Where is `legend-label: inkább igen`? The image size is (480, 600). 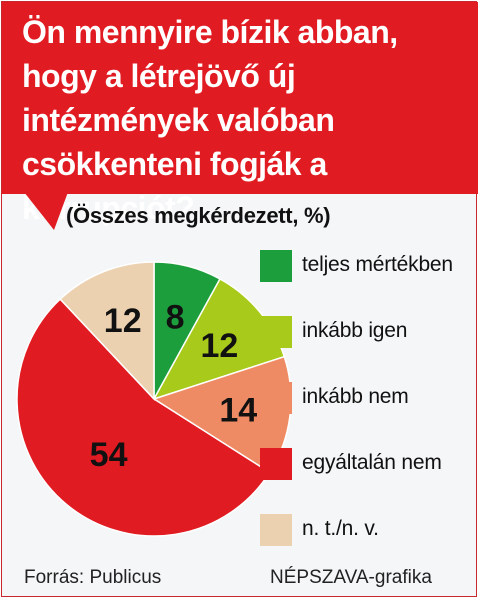
legend-label: inkább igen is located at coordinates (355, 330).